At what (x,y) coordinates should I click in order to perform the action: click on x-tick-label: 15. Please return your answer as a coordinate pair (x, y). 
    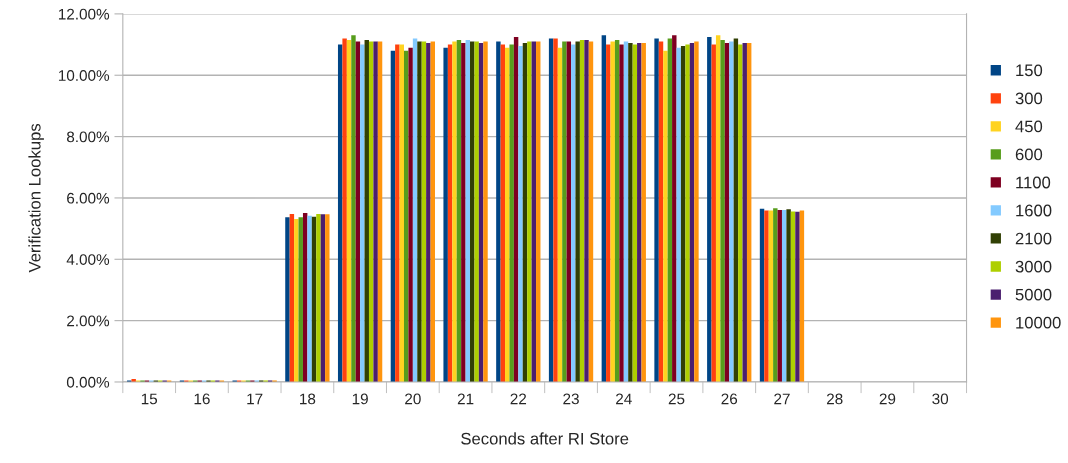
    Looking at the image, I should click on (149, 399).